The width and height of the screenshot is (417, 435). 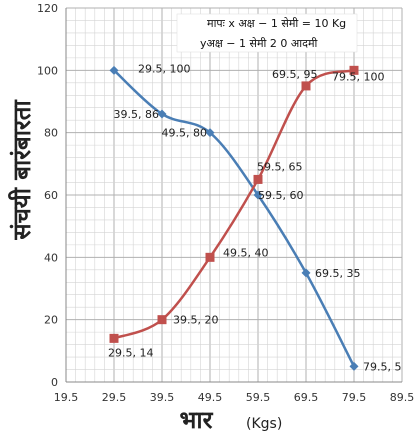 I want to click on data-label: 39.5, 20, so click(x=195, y=320).